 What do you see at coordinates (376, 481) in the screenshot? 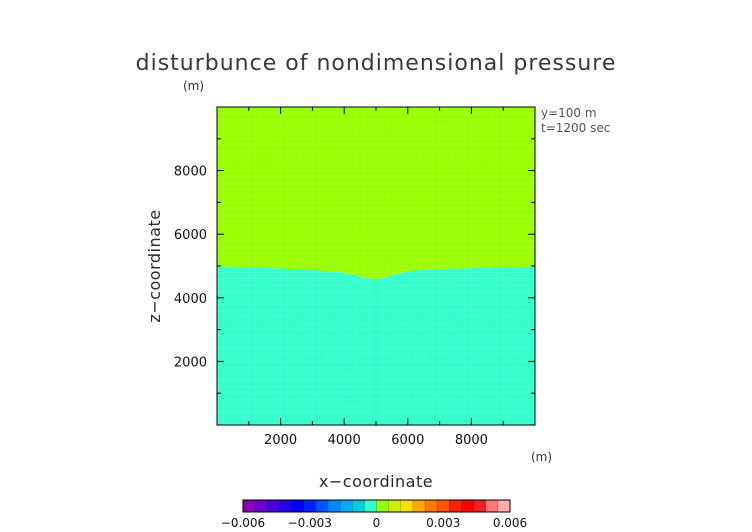
I see `x-axis-label: x−coordinate` at bounding box center [376, 481].